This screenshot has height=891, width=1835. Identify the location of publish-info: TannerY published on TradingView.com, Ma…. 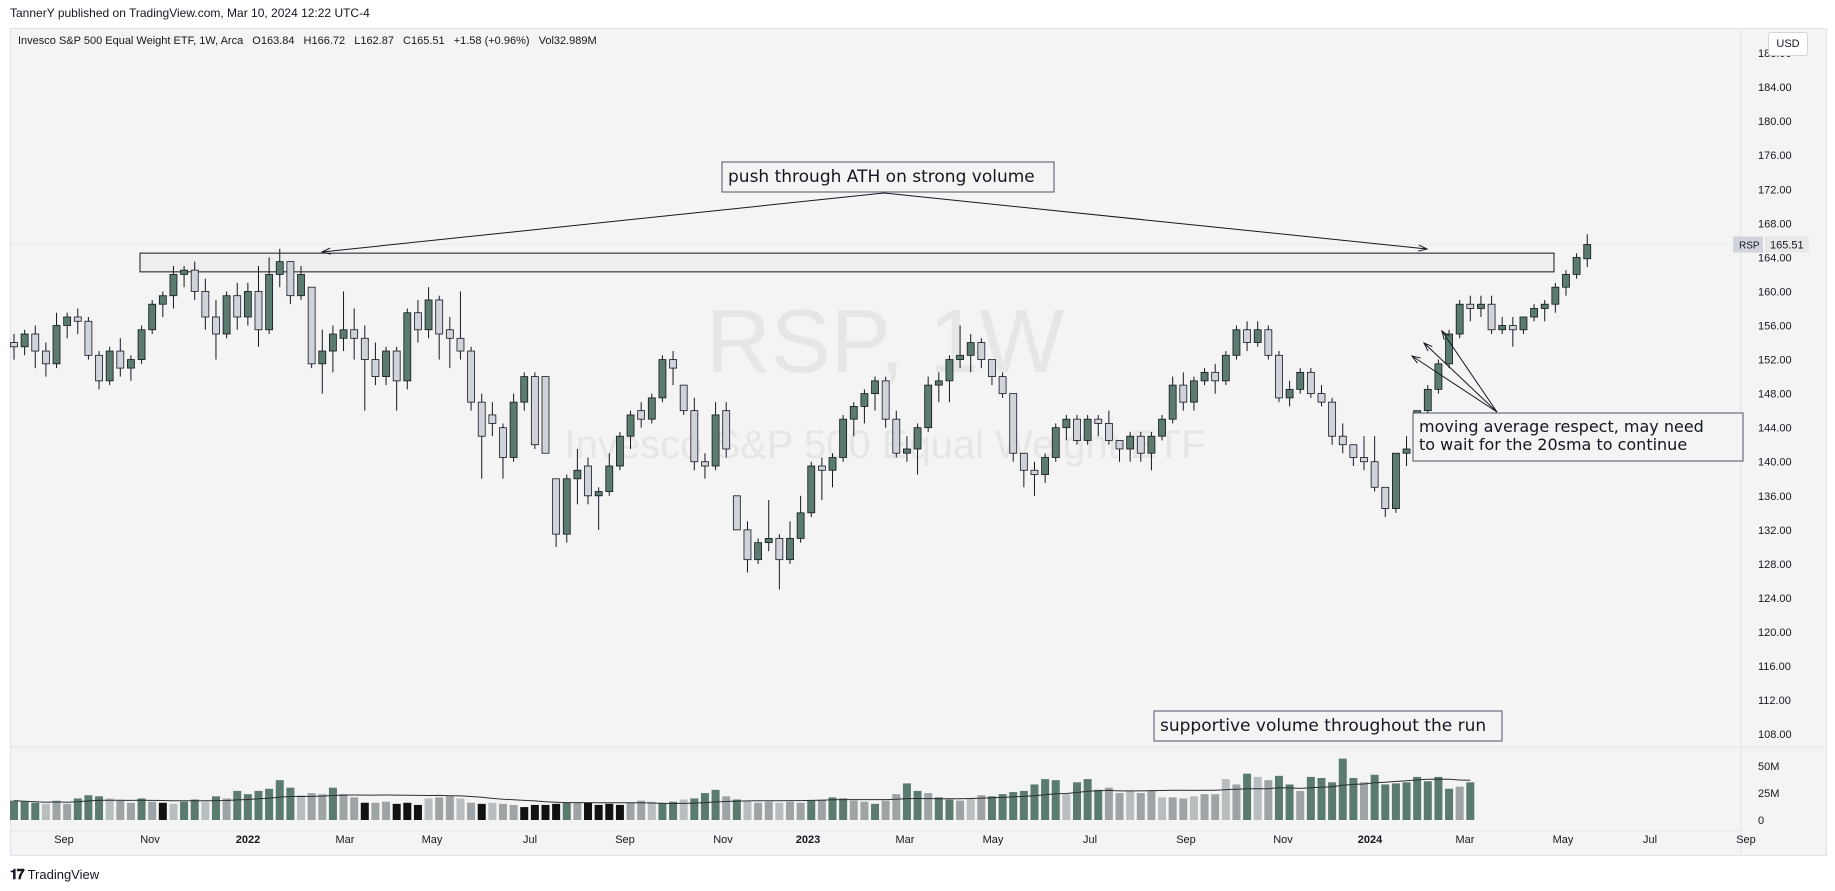
(190, 13).